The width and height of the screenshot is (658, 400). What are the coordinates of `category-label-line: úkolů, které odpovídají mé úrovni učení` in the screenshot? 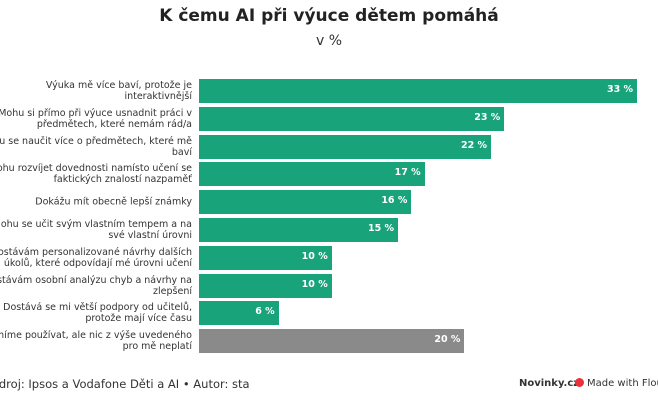 It's located at (97, 263).